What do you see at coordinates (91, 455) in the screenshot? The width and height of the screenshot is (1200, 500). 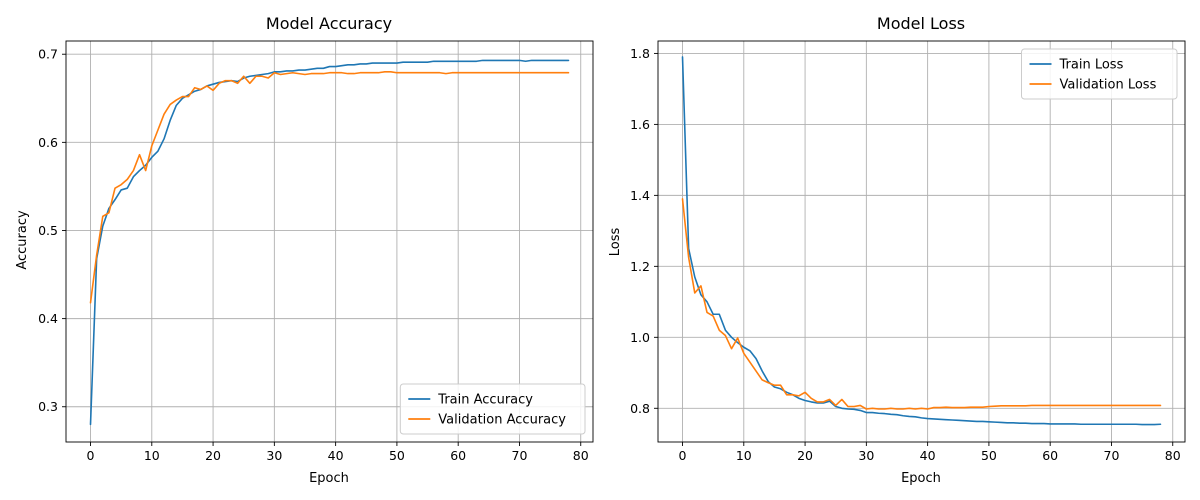 I see `accuracy-x-tick-label: 0` at bounding box center [91, 455].